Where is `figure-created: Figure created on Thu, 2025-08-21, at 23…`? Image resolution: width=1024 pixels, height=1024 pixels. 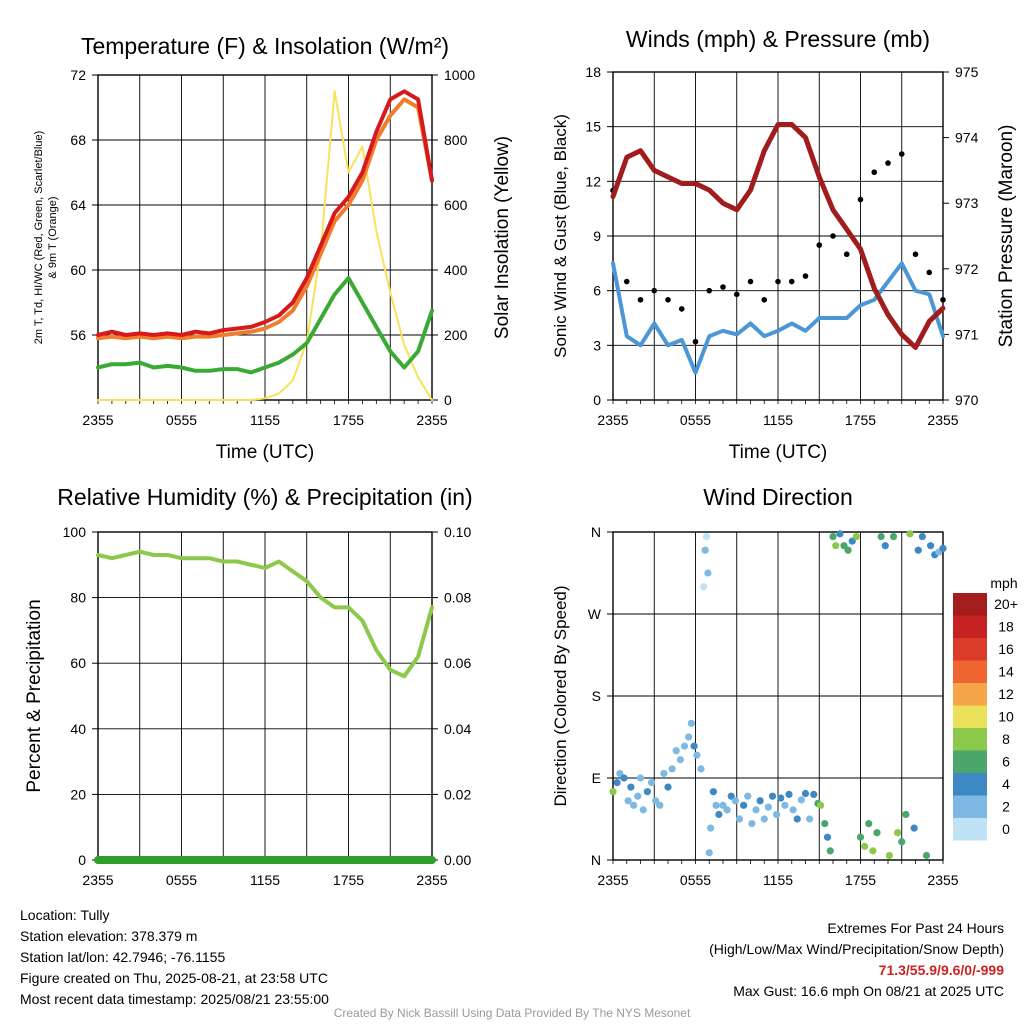
figure-created: Figure created on Thu, 2025-08-21, at 23… is located at coordinates (174, 978).